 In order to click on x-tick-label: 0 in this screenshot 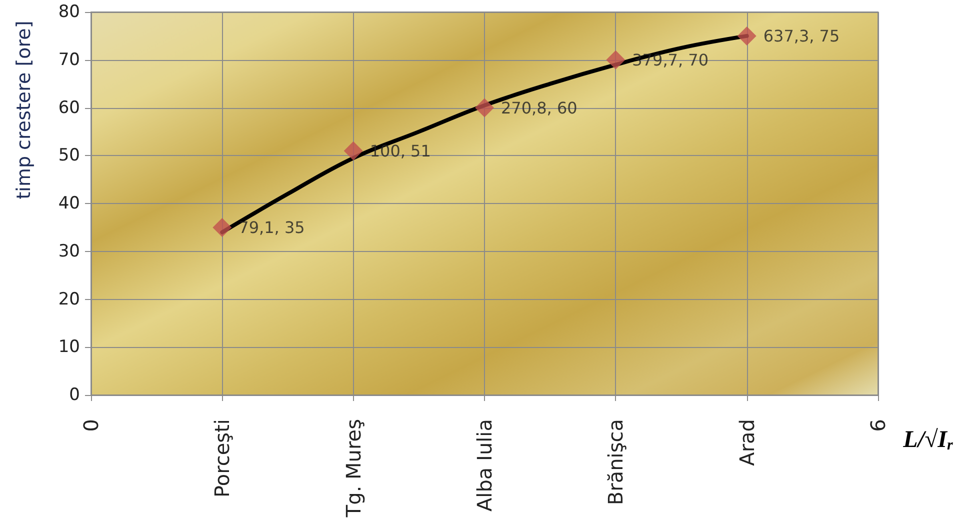, I will do `click(91, 425)`.